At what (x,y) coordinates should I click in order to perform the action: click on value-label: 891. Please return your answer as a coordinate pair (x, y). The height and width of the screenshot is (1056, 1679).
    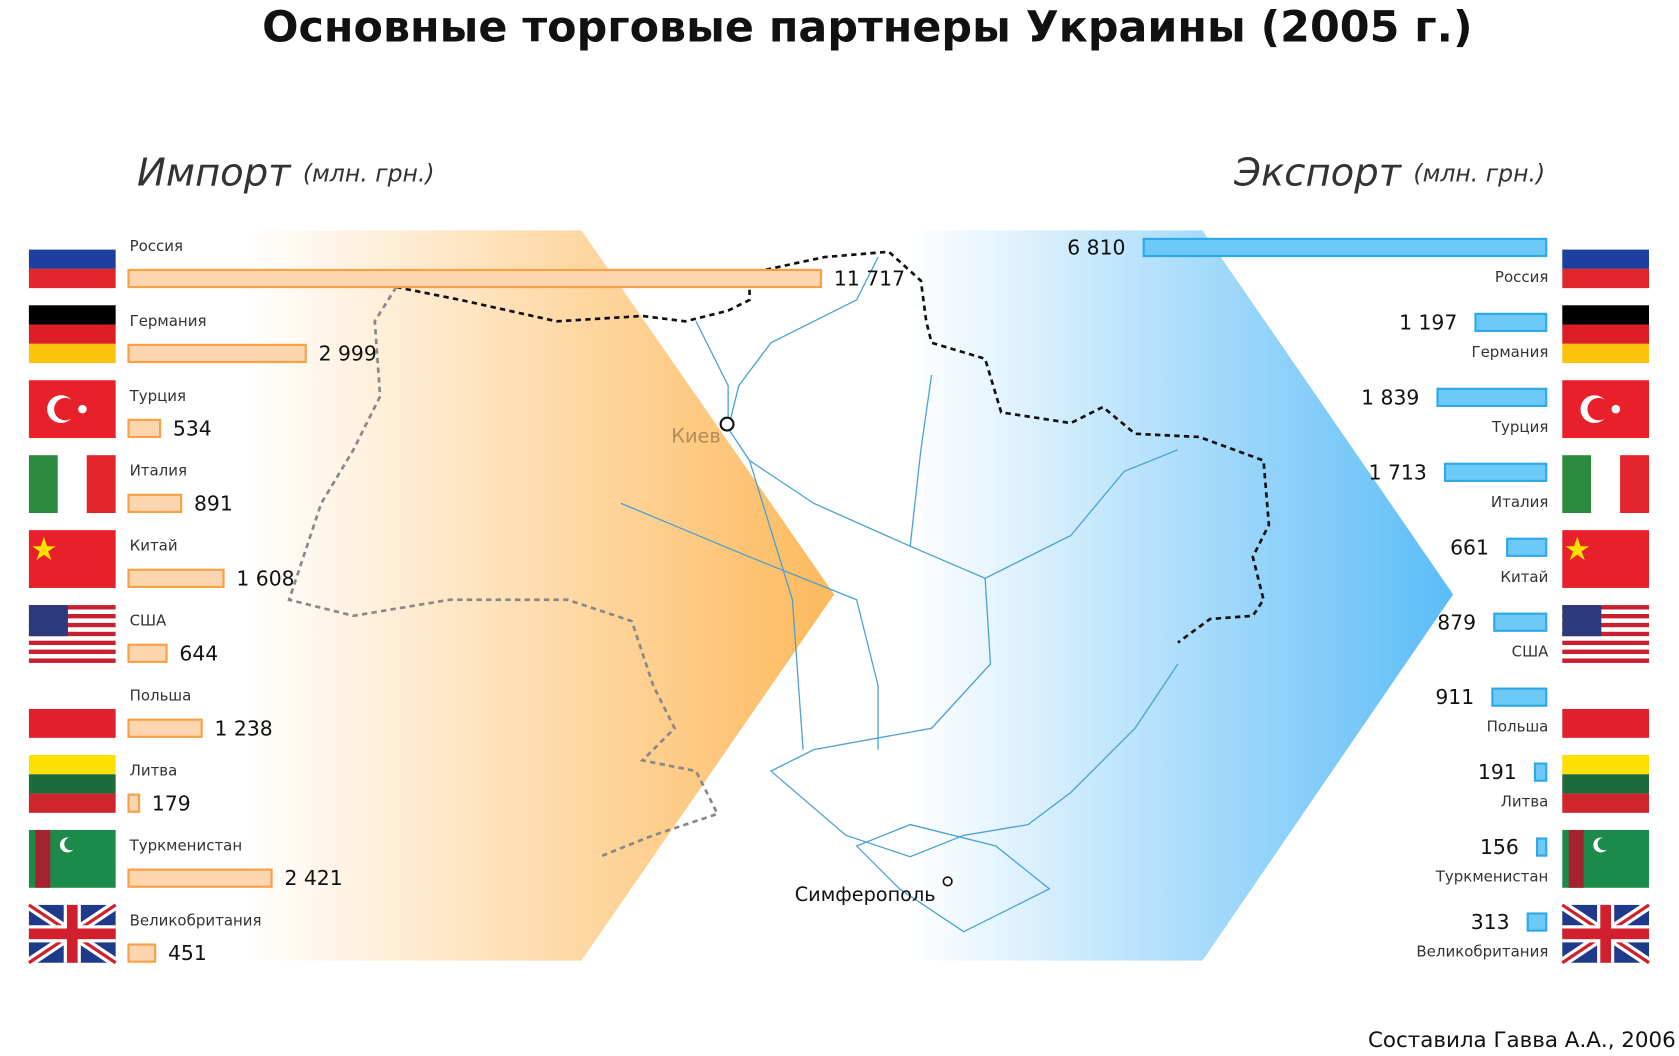
    Looking at the image, I should click on (213, 503).